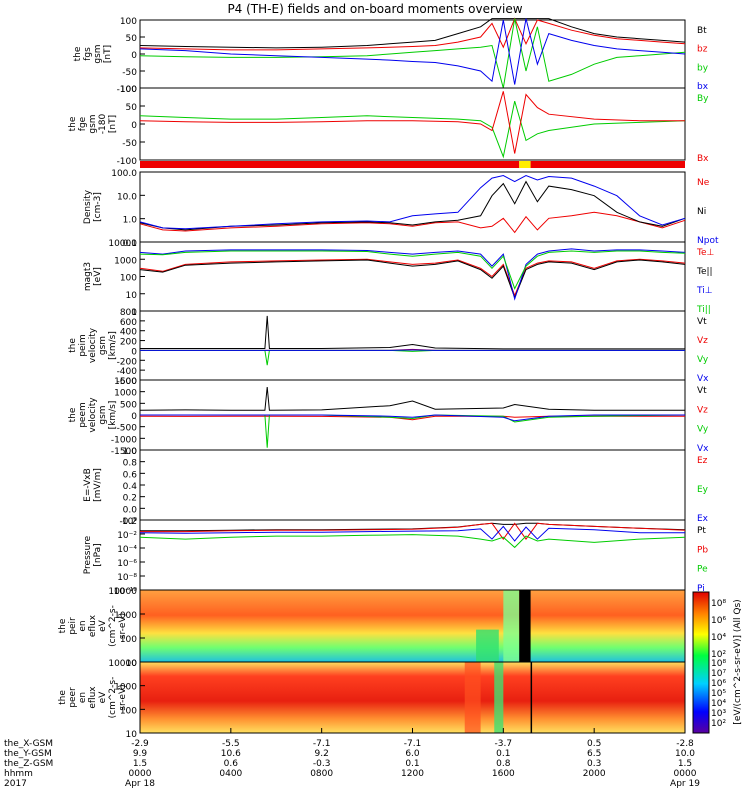  I want to click on colorbar-upper-tick-3: 10², so click(718, 655).